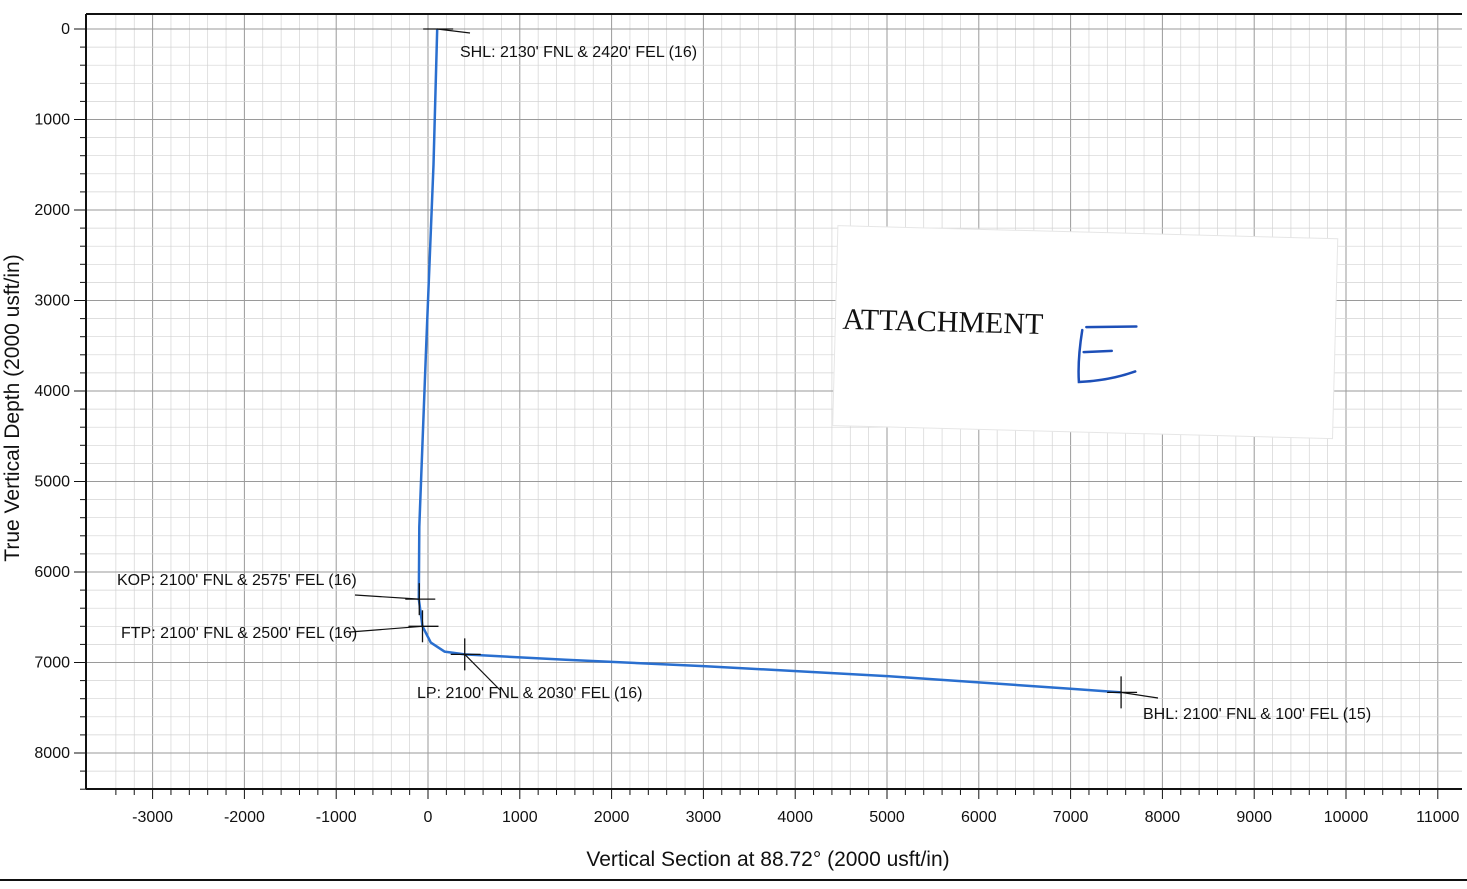  I want to click on x-tick-label: 11000, so click(1437, 817).